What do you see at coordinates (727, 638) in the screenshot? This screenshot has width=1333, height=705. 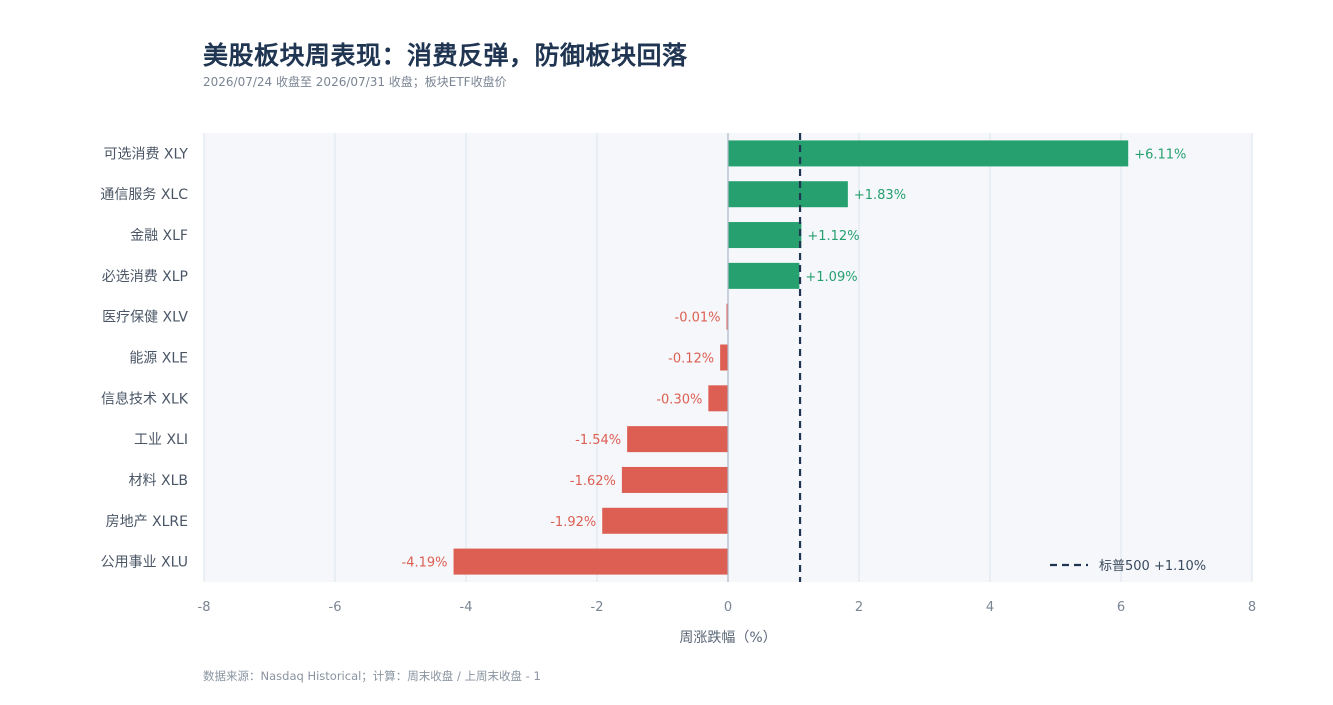 I see `x-axis-label: 周涨跌幅（%）` at bounding box center [727, 638].